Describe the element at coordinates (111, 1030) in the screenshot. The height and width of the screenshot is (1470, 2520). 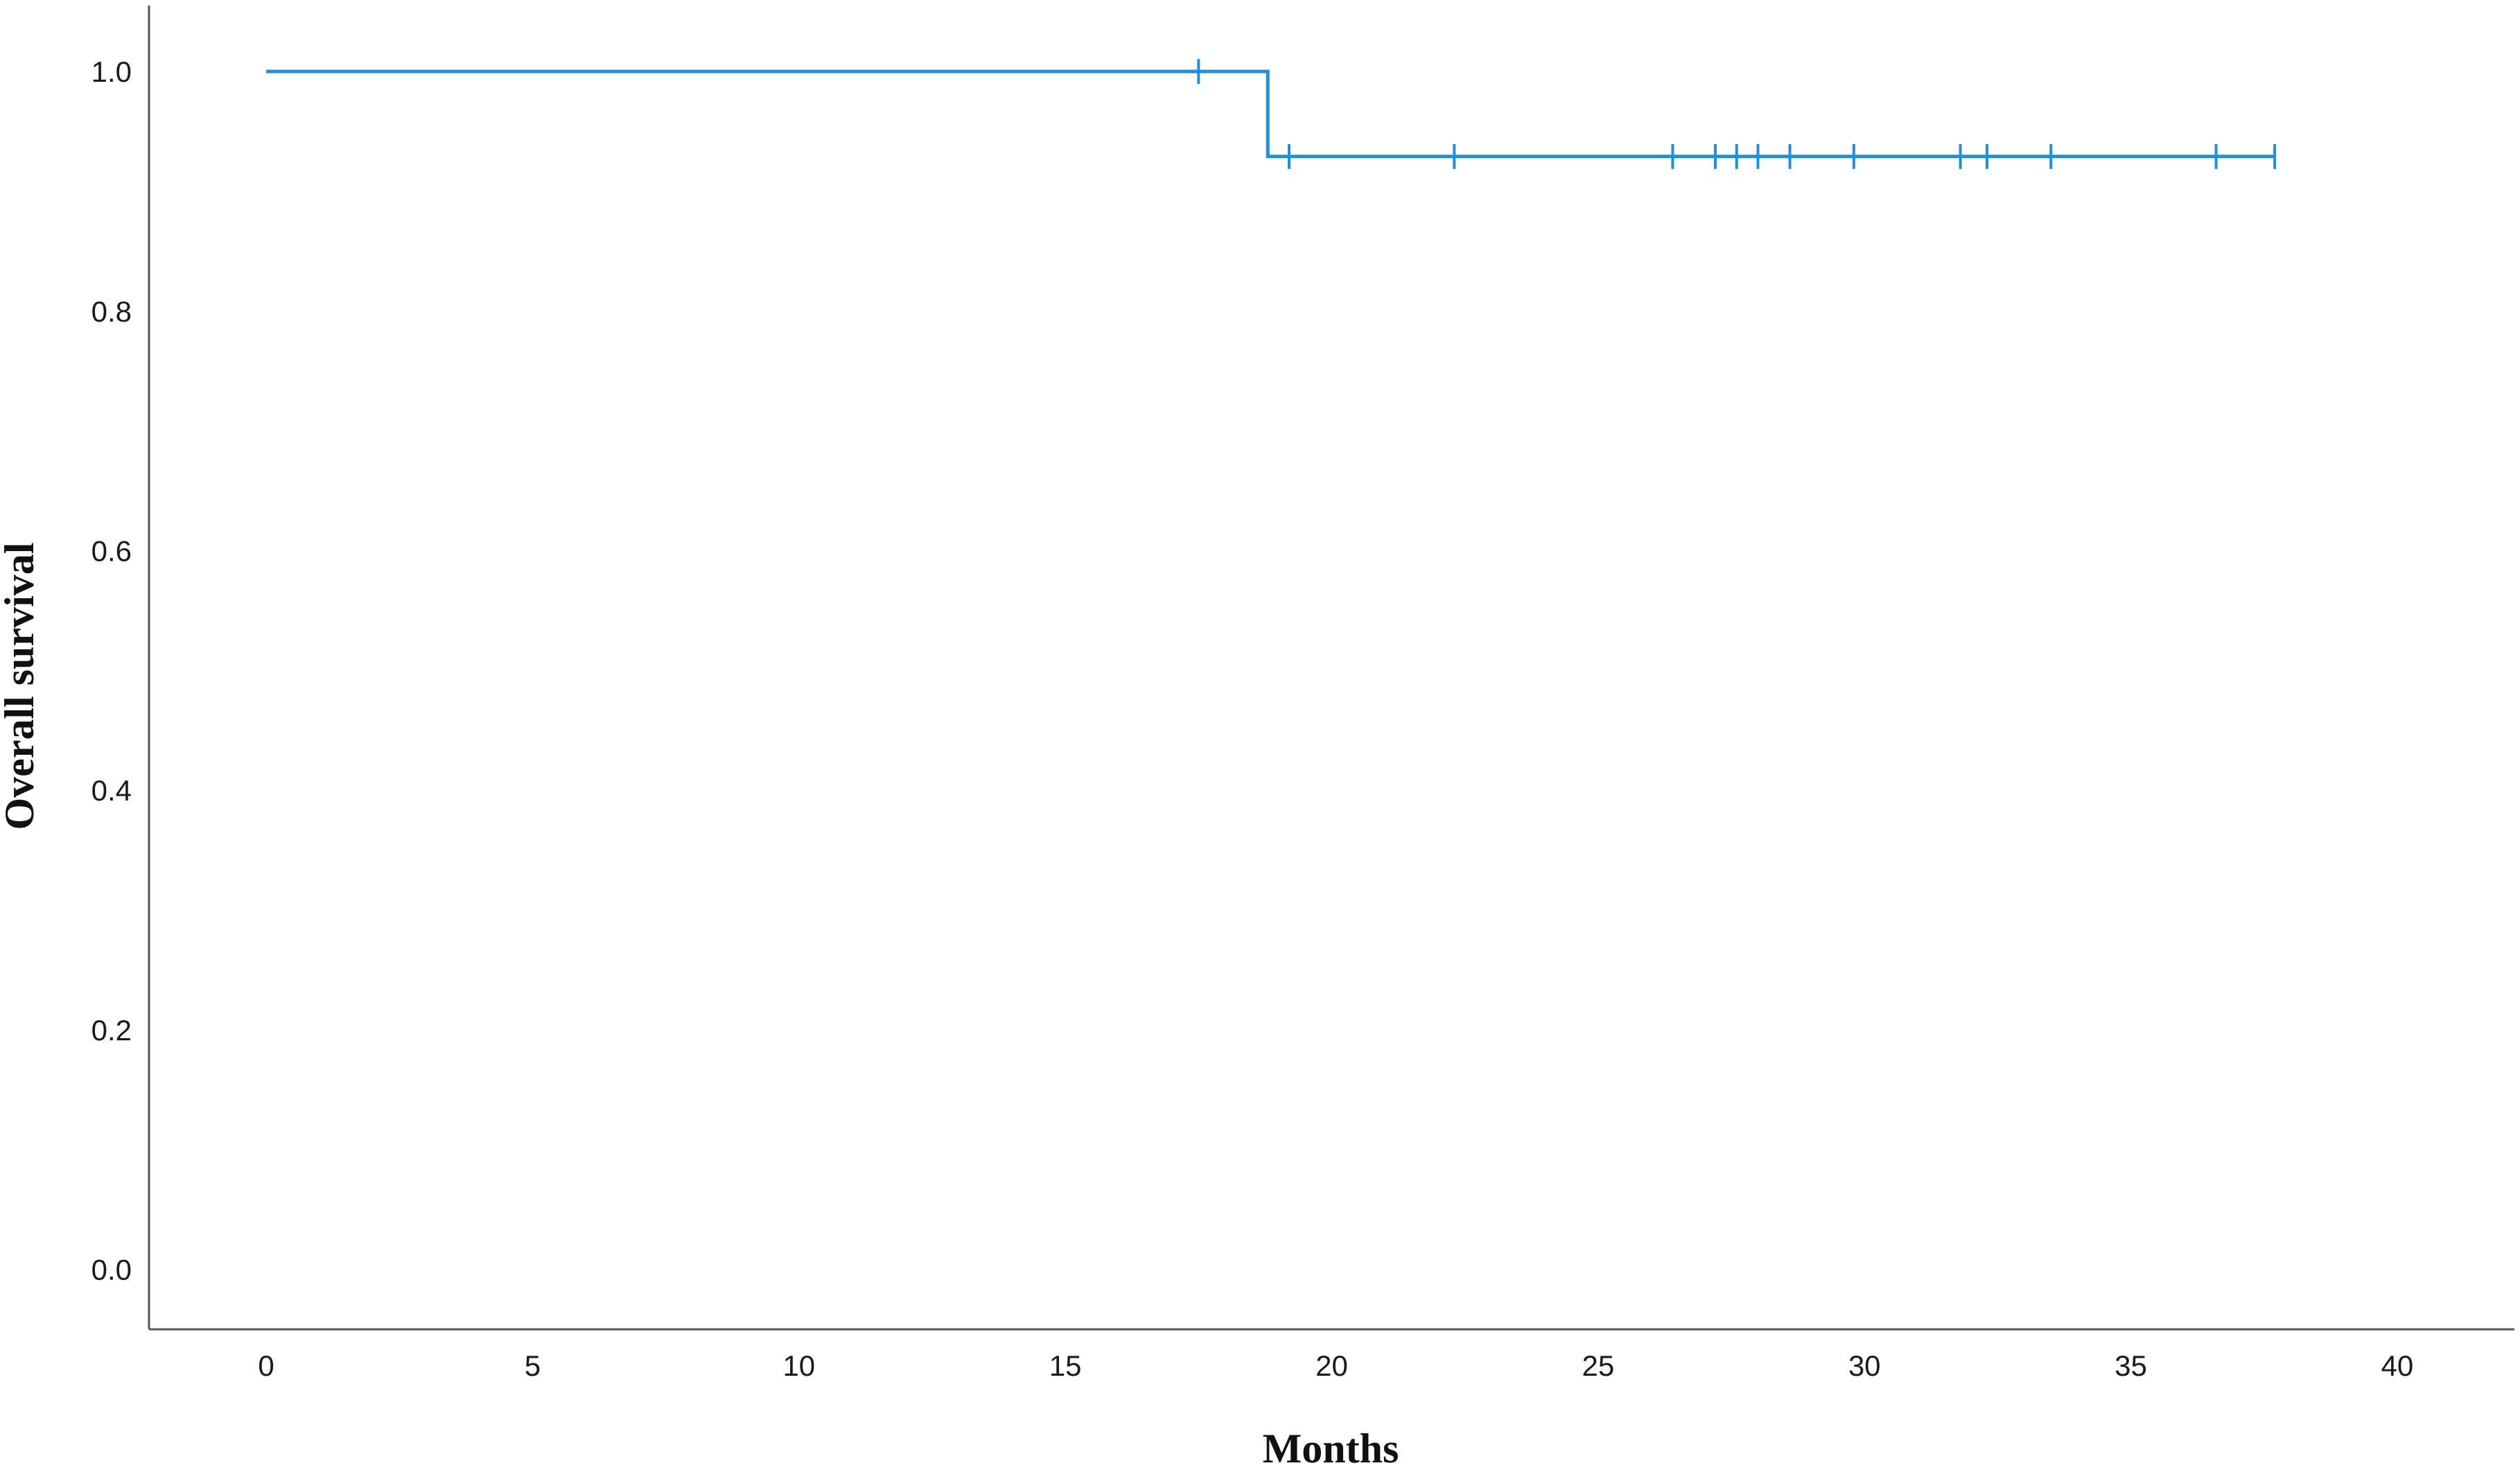
I see `y-tick-label: 0.2` at that location.